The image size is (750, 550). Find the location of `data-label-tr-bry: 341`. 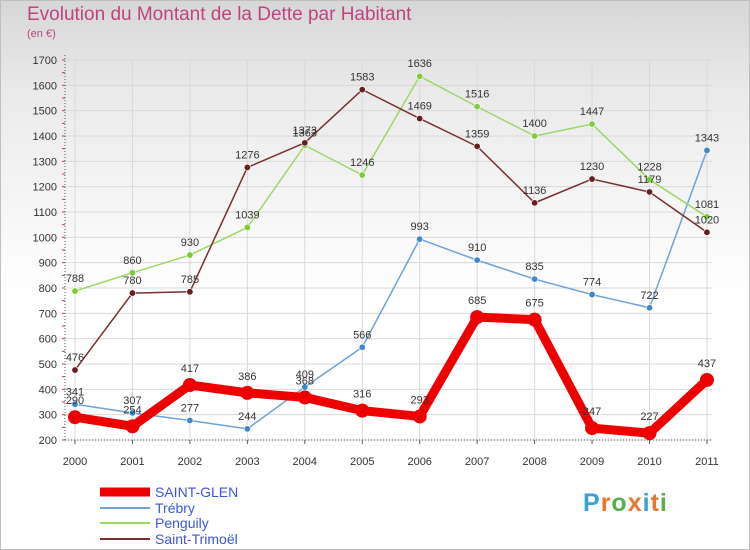

data-label-tr-bry: 341 is located at coordinates (75, 392).